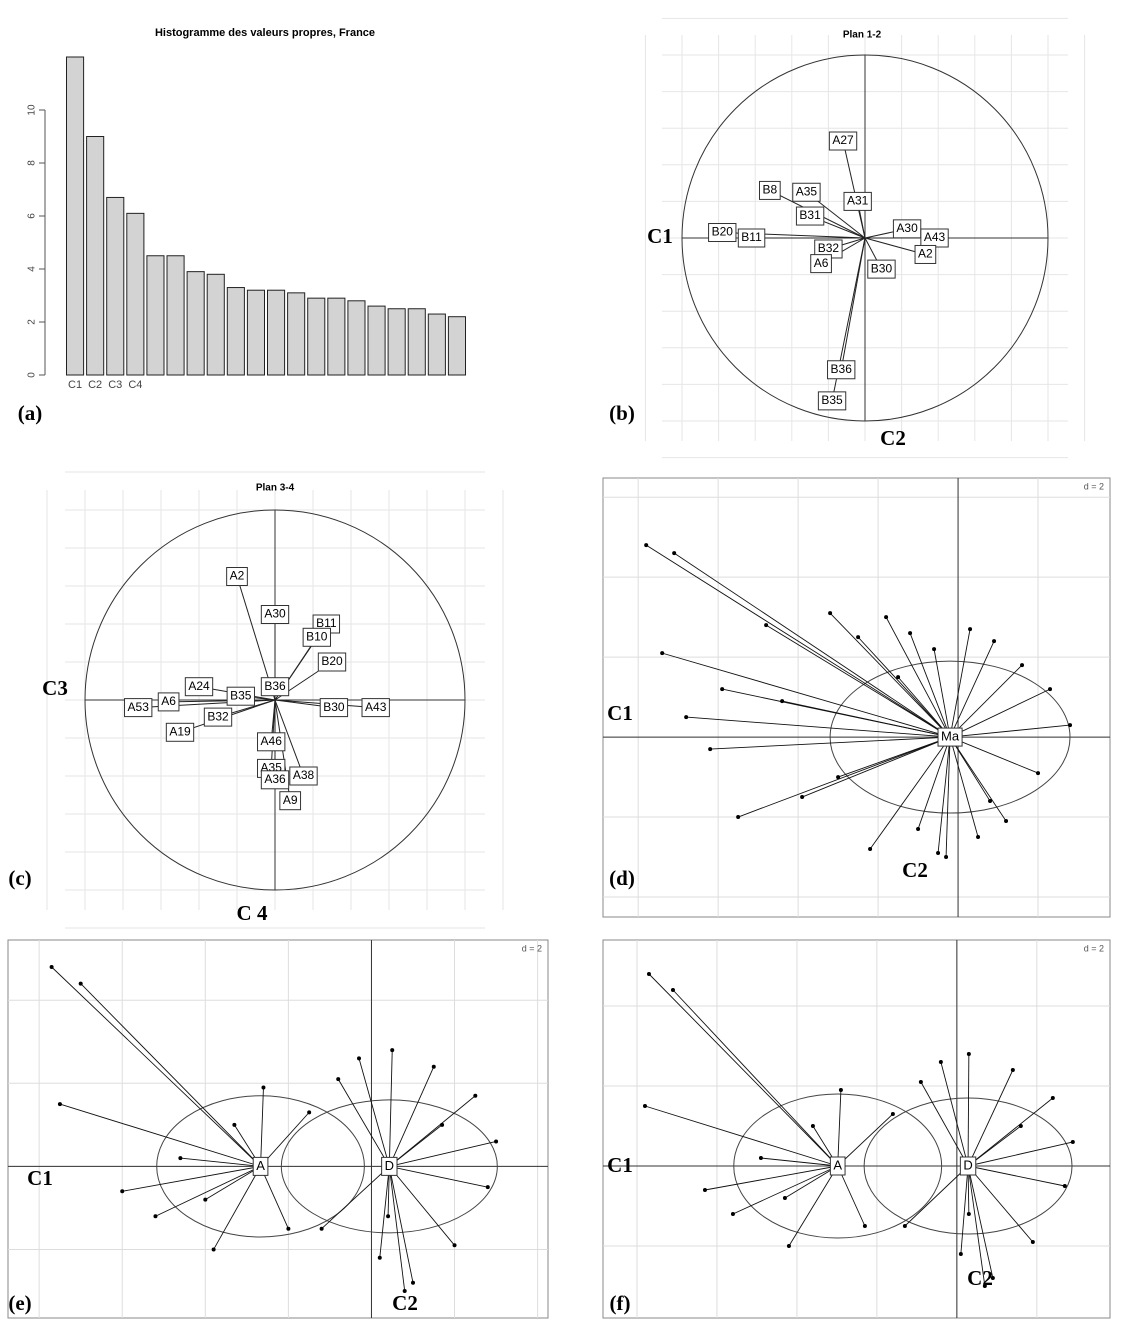 This screenshot has height=1324, width=1126. I want to click on variable-label-group: B35, so click(240, 696).